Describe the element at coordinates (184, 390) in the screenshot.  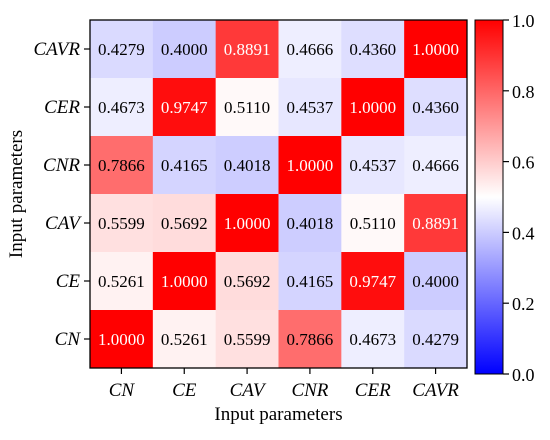
I see `x-tick-label: CE` at that location.